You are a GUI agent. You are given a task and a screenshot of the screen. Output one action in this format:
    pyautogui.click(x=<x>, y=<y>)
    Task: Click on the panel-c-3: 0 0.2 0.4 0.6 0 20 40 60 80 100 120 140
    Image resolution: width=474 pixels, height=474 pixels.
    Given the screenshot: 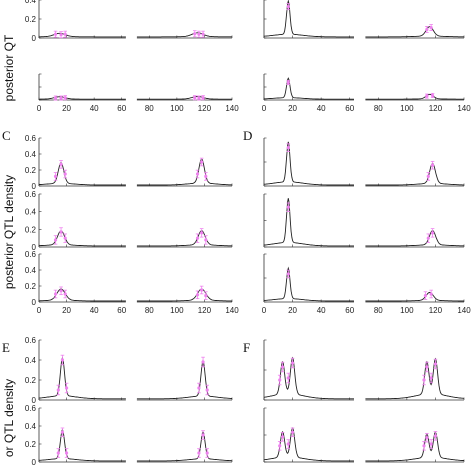 What is the action you would take?
    pyautogui.click(x=132, y=282)
    